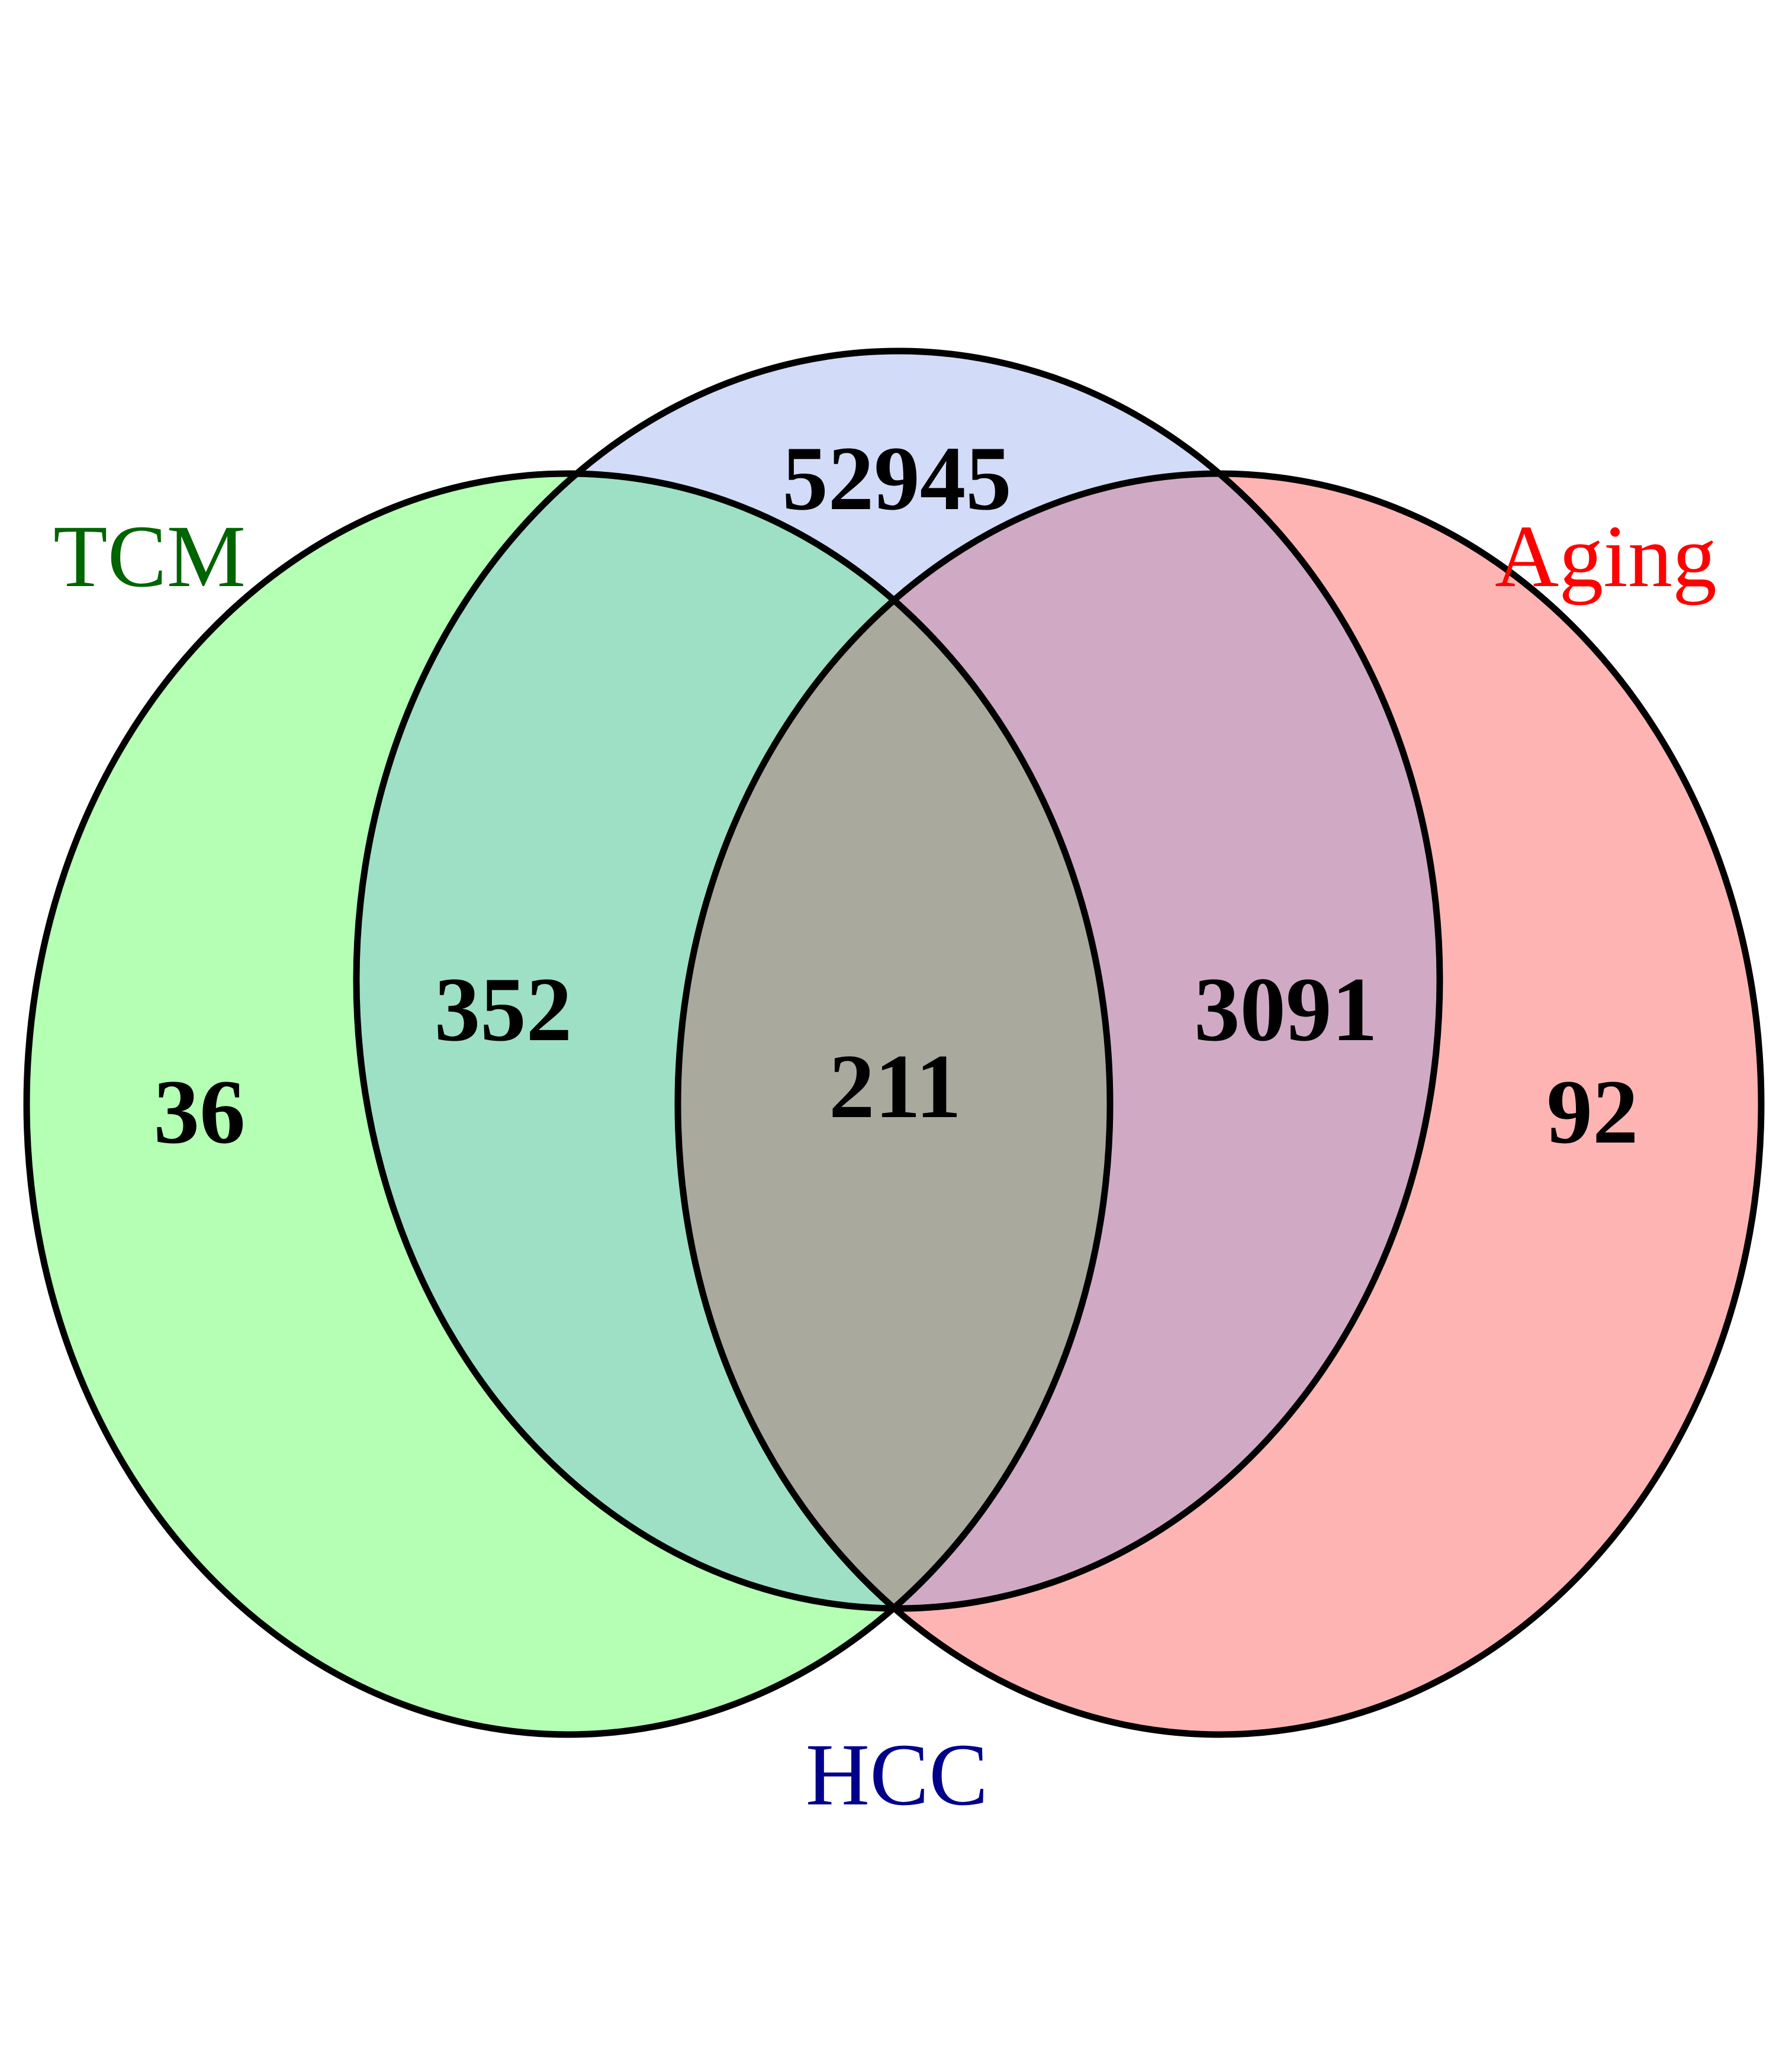 This screenshot has width=1776, height=2072. I want to click on tcm-hcc-aging-overlap, so click(894, 1041).